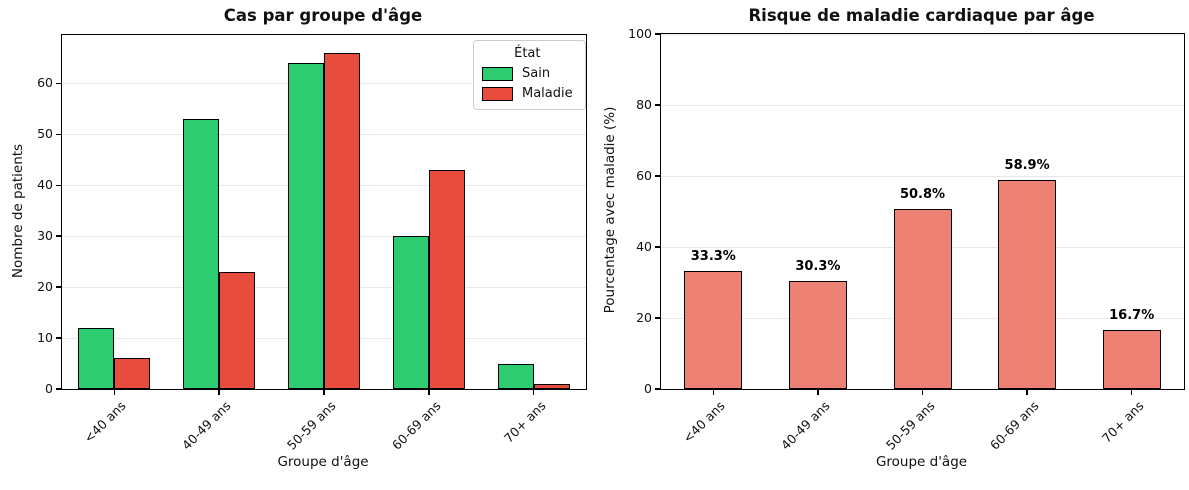 The height and width of the screenshot is (490, 1189). Describe the element at coordinates (527, 83) in the screenshot. I see `legend-entries: Sain Maladie` at that location.